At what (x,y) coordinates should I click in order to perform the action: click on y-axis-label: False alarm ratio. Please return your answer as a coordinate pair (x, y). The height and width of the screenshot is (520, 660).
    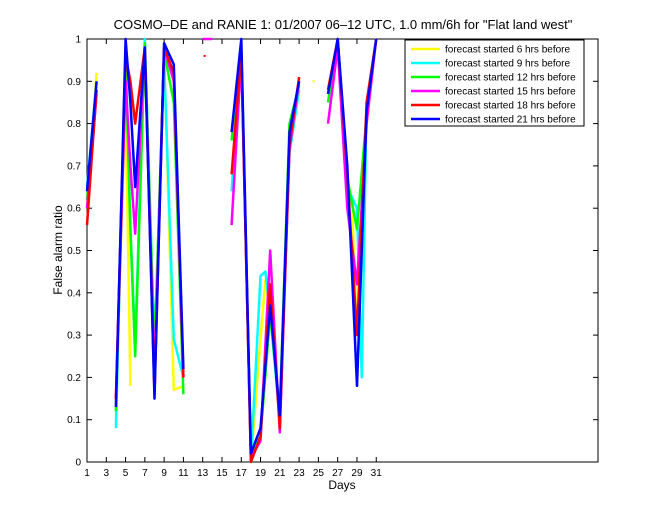
    Looking at the image, I should click on (58, 250).